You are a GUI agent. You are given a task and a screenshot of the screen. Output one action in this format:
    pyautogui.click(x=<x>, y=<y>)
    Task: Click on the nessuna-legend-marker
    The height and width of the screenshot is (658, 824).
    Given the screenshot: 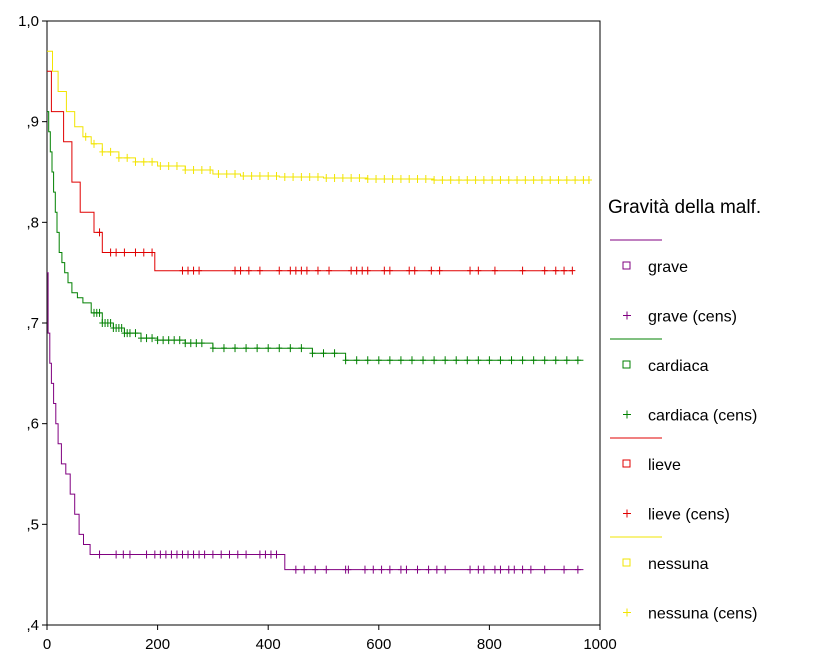 What is the action you would take?
    pyautogui.click(x=626, y=562)
    